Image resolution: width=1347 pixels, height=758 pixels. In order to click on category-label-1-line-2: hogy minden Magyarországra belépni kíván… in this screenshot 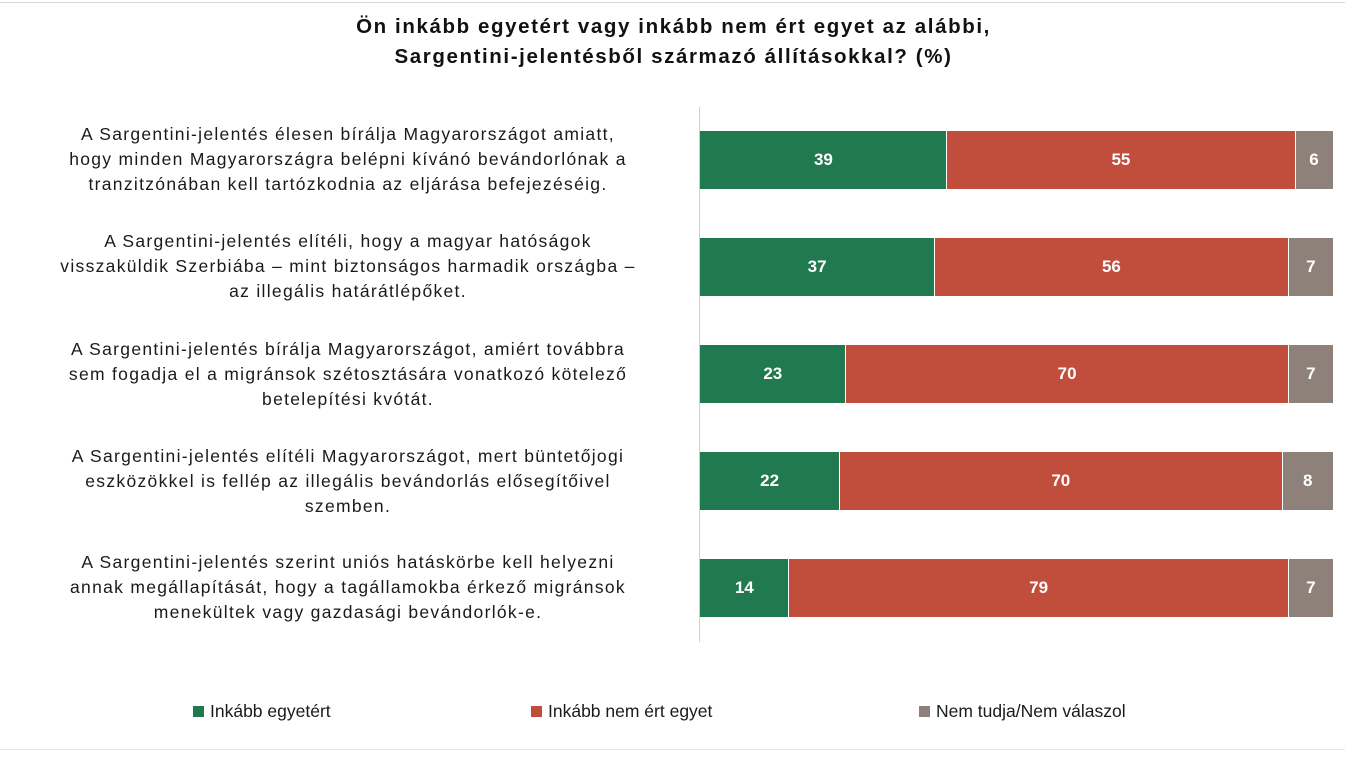, I will do `click(348, 159)`.